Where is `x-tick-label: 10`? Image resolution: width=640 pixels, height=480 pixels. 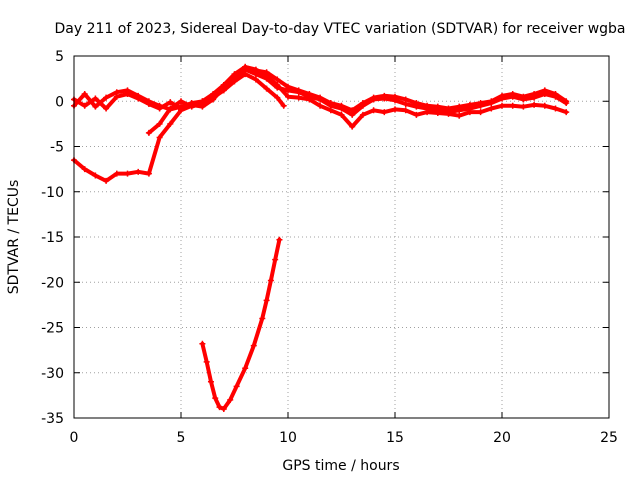
x-tick-label: 10 is located at coordinates (288, 438).